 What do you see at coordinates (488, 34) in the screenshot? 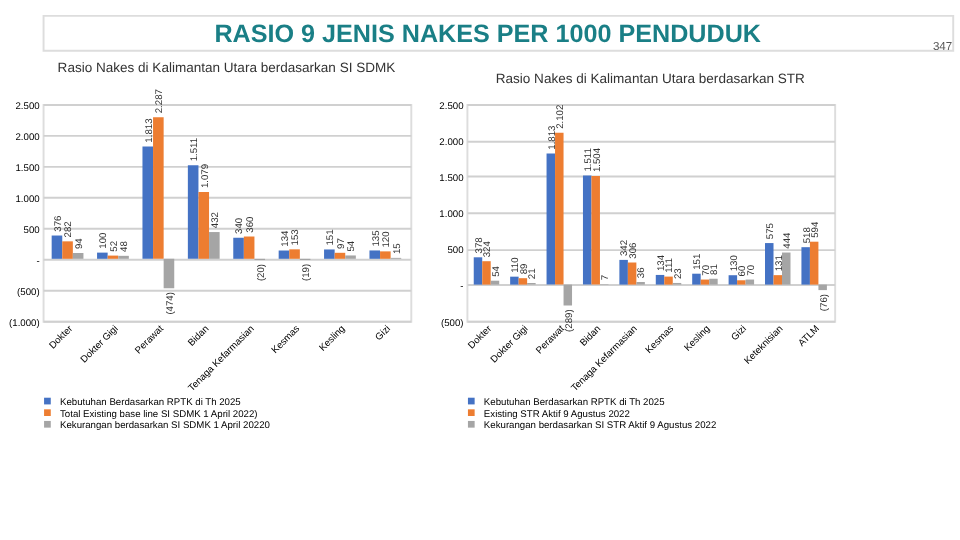
I see `text: RASIO 9 JENIS NAKES PER 1000 PENDUDUK` at bounding box center [488, 34].